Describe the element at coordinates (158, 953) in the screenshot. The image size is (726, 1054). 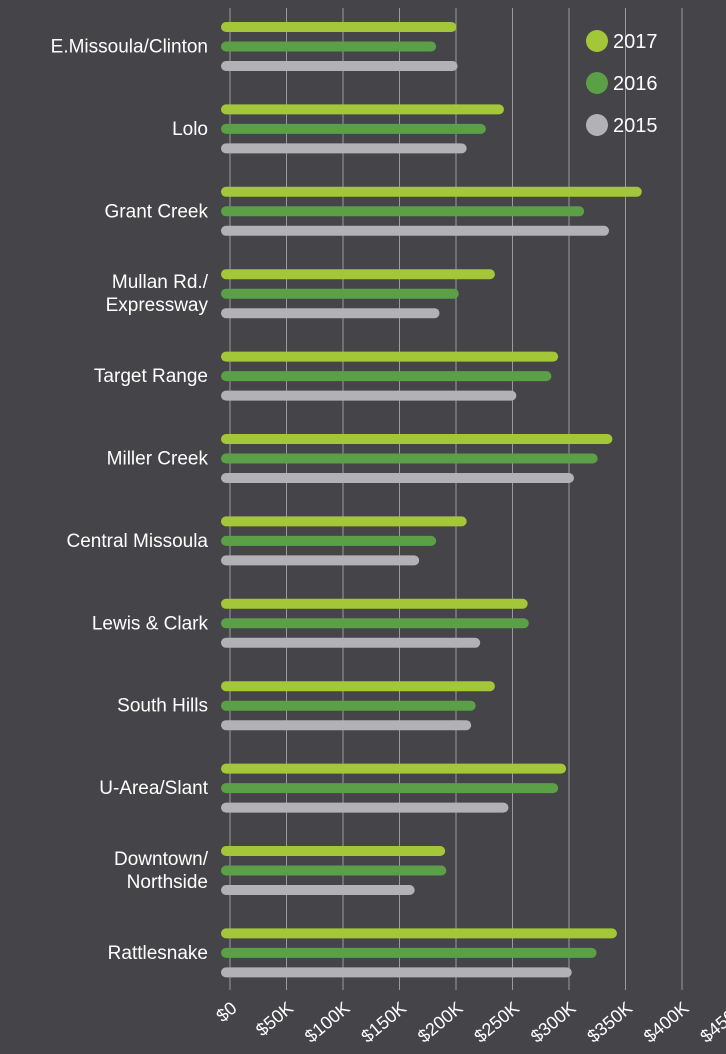
I see `category-label-11: Rattlesnake` at that location.